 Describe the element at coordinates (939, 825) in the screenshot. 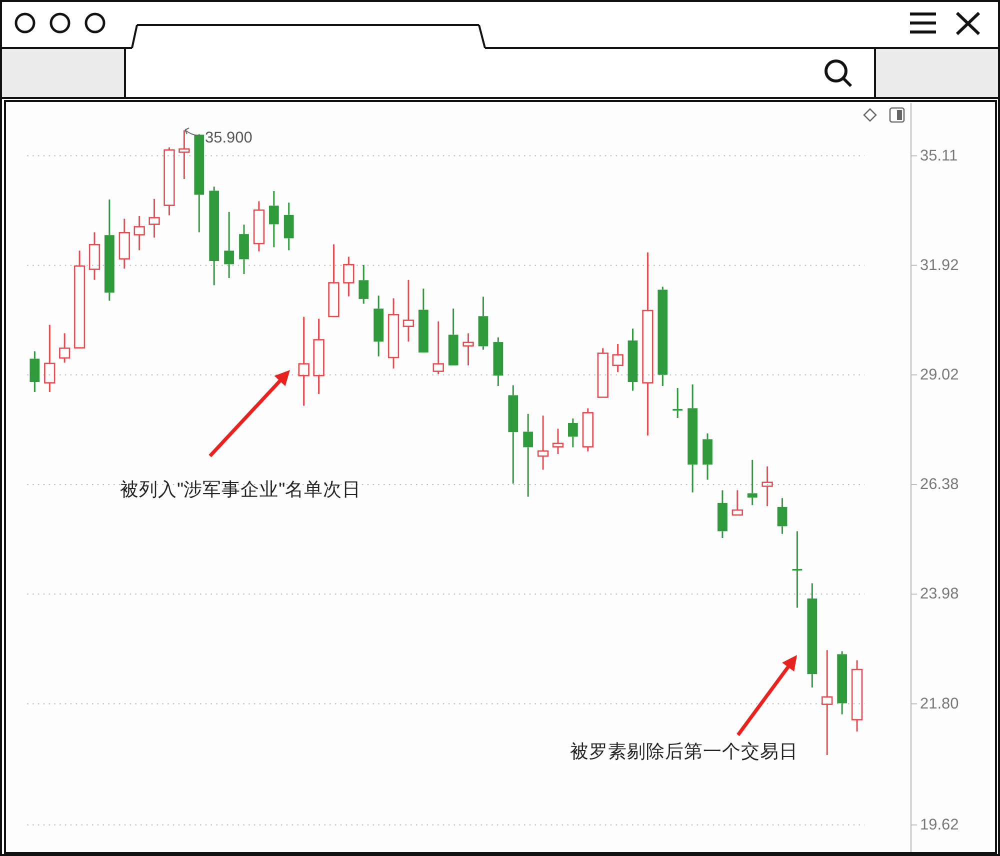

I see `y-tick-label: 19.62` at that location.